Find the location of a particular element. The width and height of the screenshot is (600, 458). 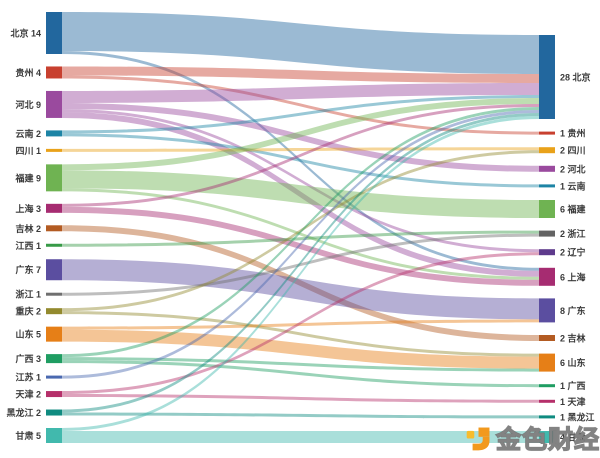

label-left-北京: 北京 14 is located at coordinates (25, 33).